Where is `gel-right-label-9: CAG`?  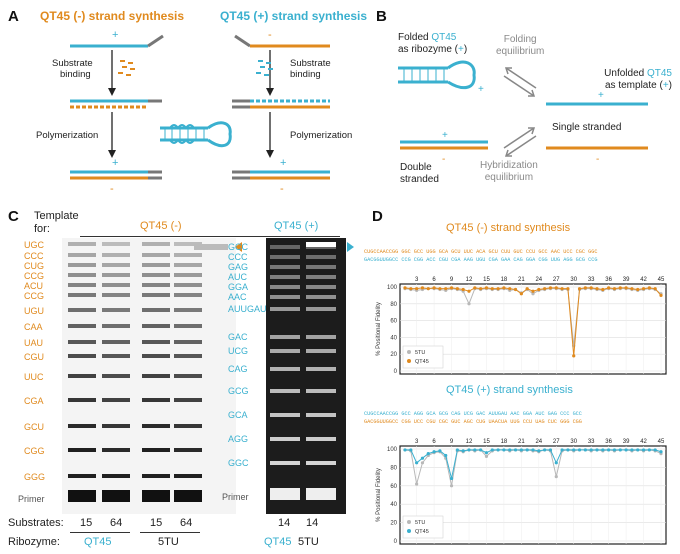 gel-right-label-9: CAG is located at coordinates (238, 369).